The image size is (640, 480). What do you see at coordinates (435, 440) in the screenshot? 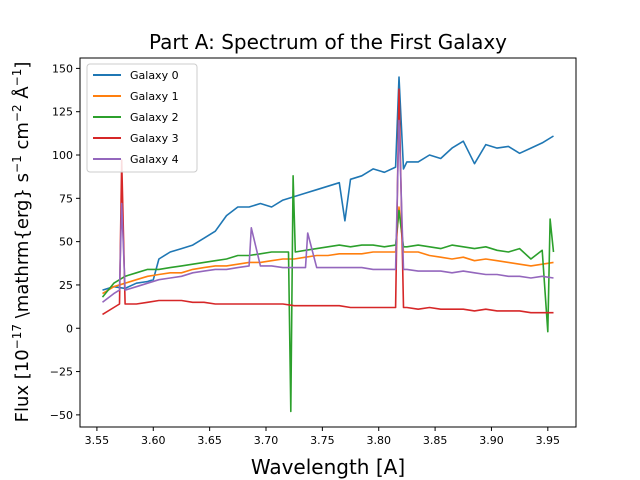
I see `x-tick-label: 3.85` at bounding box center [435, 440].